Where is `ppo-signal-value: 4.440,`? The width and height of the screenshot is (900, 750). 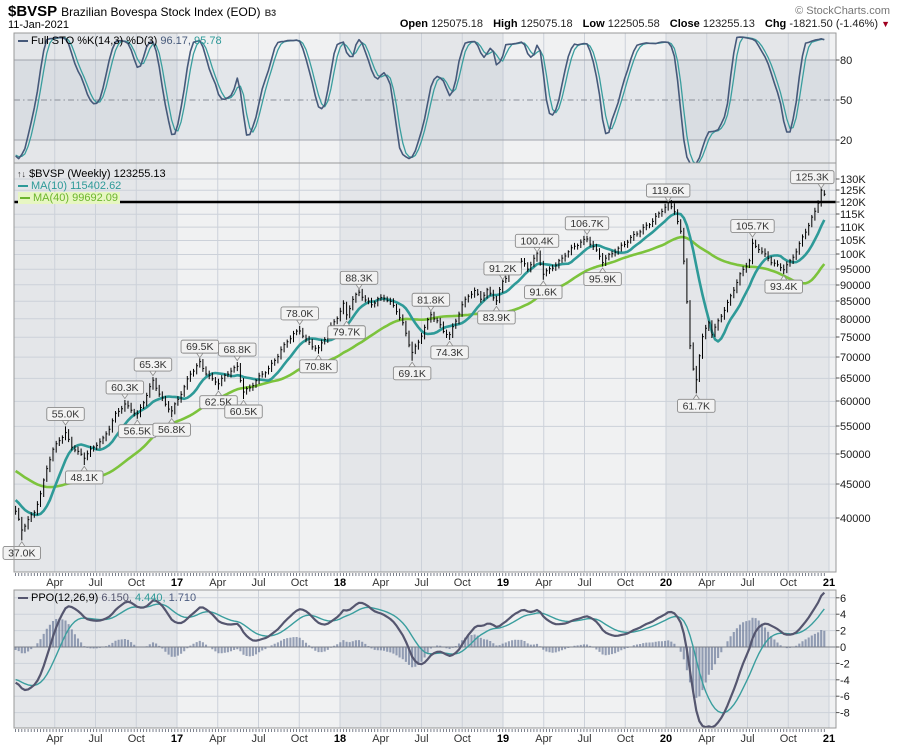
ppo-signal-value: 4.440, is located at coordinates (150, 598).